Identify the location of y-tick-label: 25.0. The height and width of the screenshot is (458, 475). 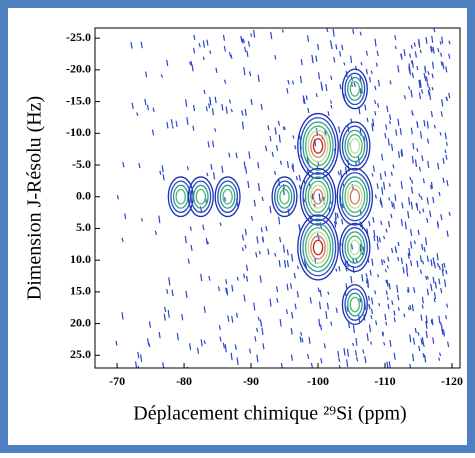
(80, 354).